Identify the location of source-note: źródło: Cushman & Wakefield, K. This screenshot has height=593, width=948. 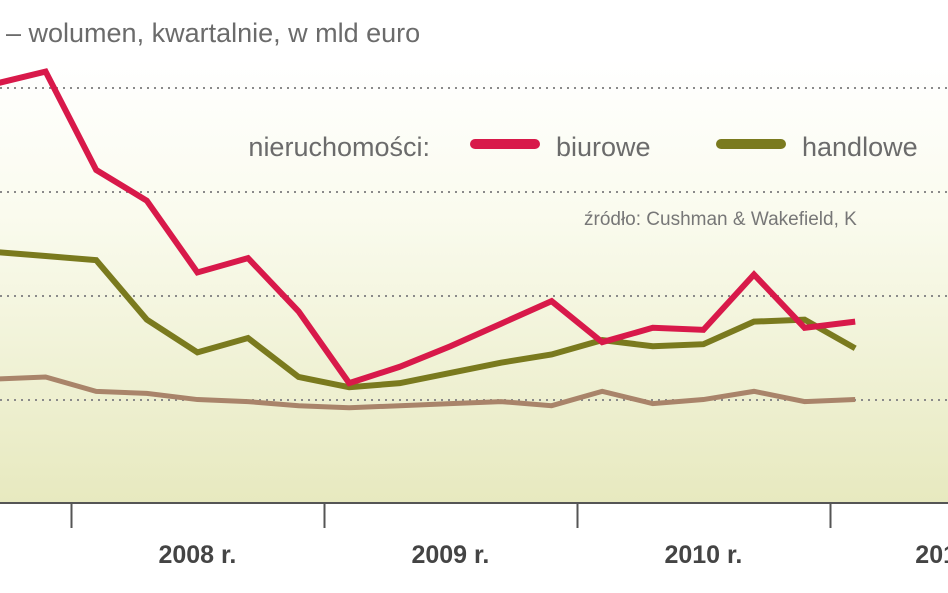
(720, 219).